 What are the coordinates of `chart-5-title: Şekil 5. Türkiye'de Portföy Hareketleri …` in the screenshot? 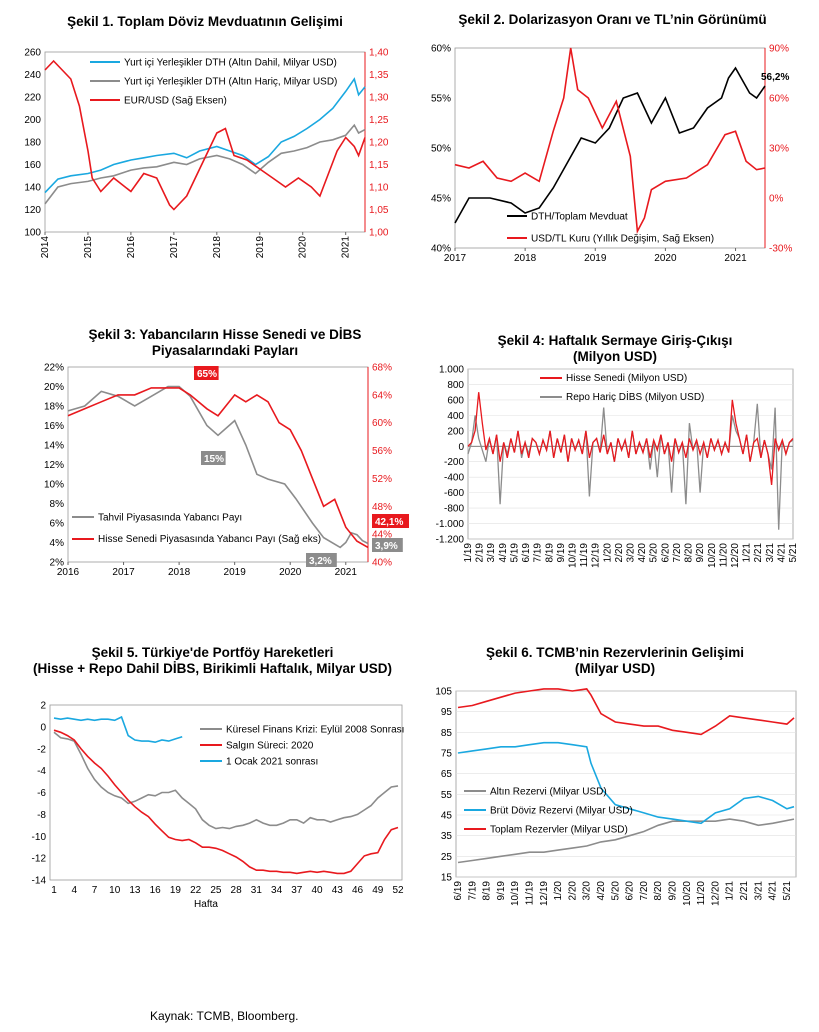 It's located at (212, 660).